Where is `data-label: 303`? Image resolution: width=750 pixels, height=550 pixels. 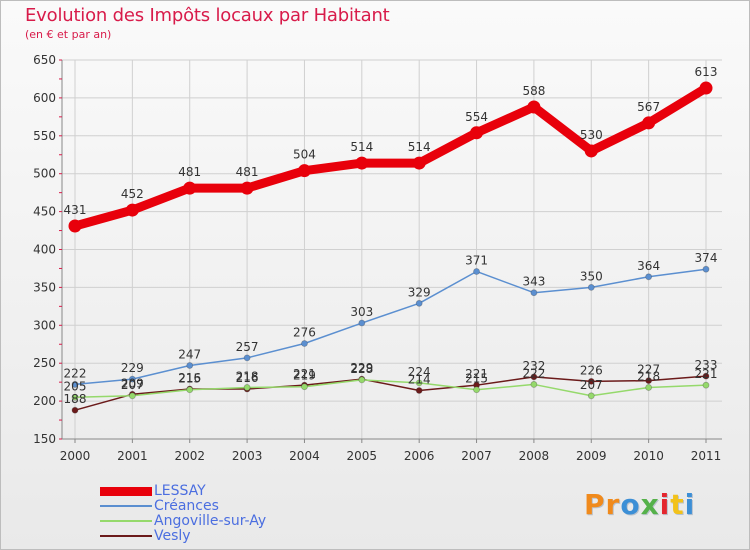
data-label: 303 is located at coordinates (361, 312).